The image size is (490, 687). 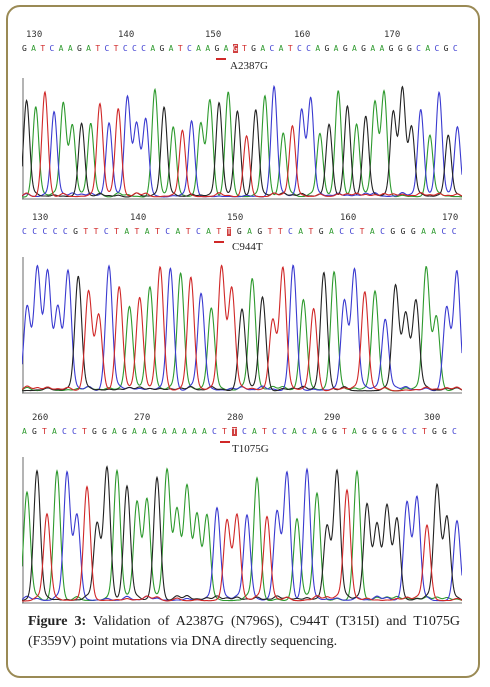 I want to click on trace-t, so click(x=242, y=144).